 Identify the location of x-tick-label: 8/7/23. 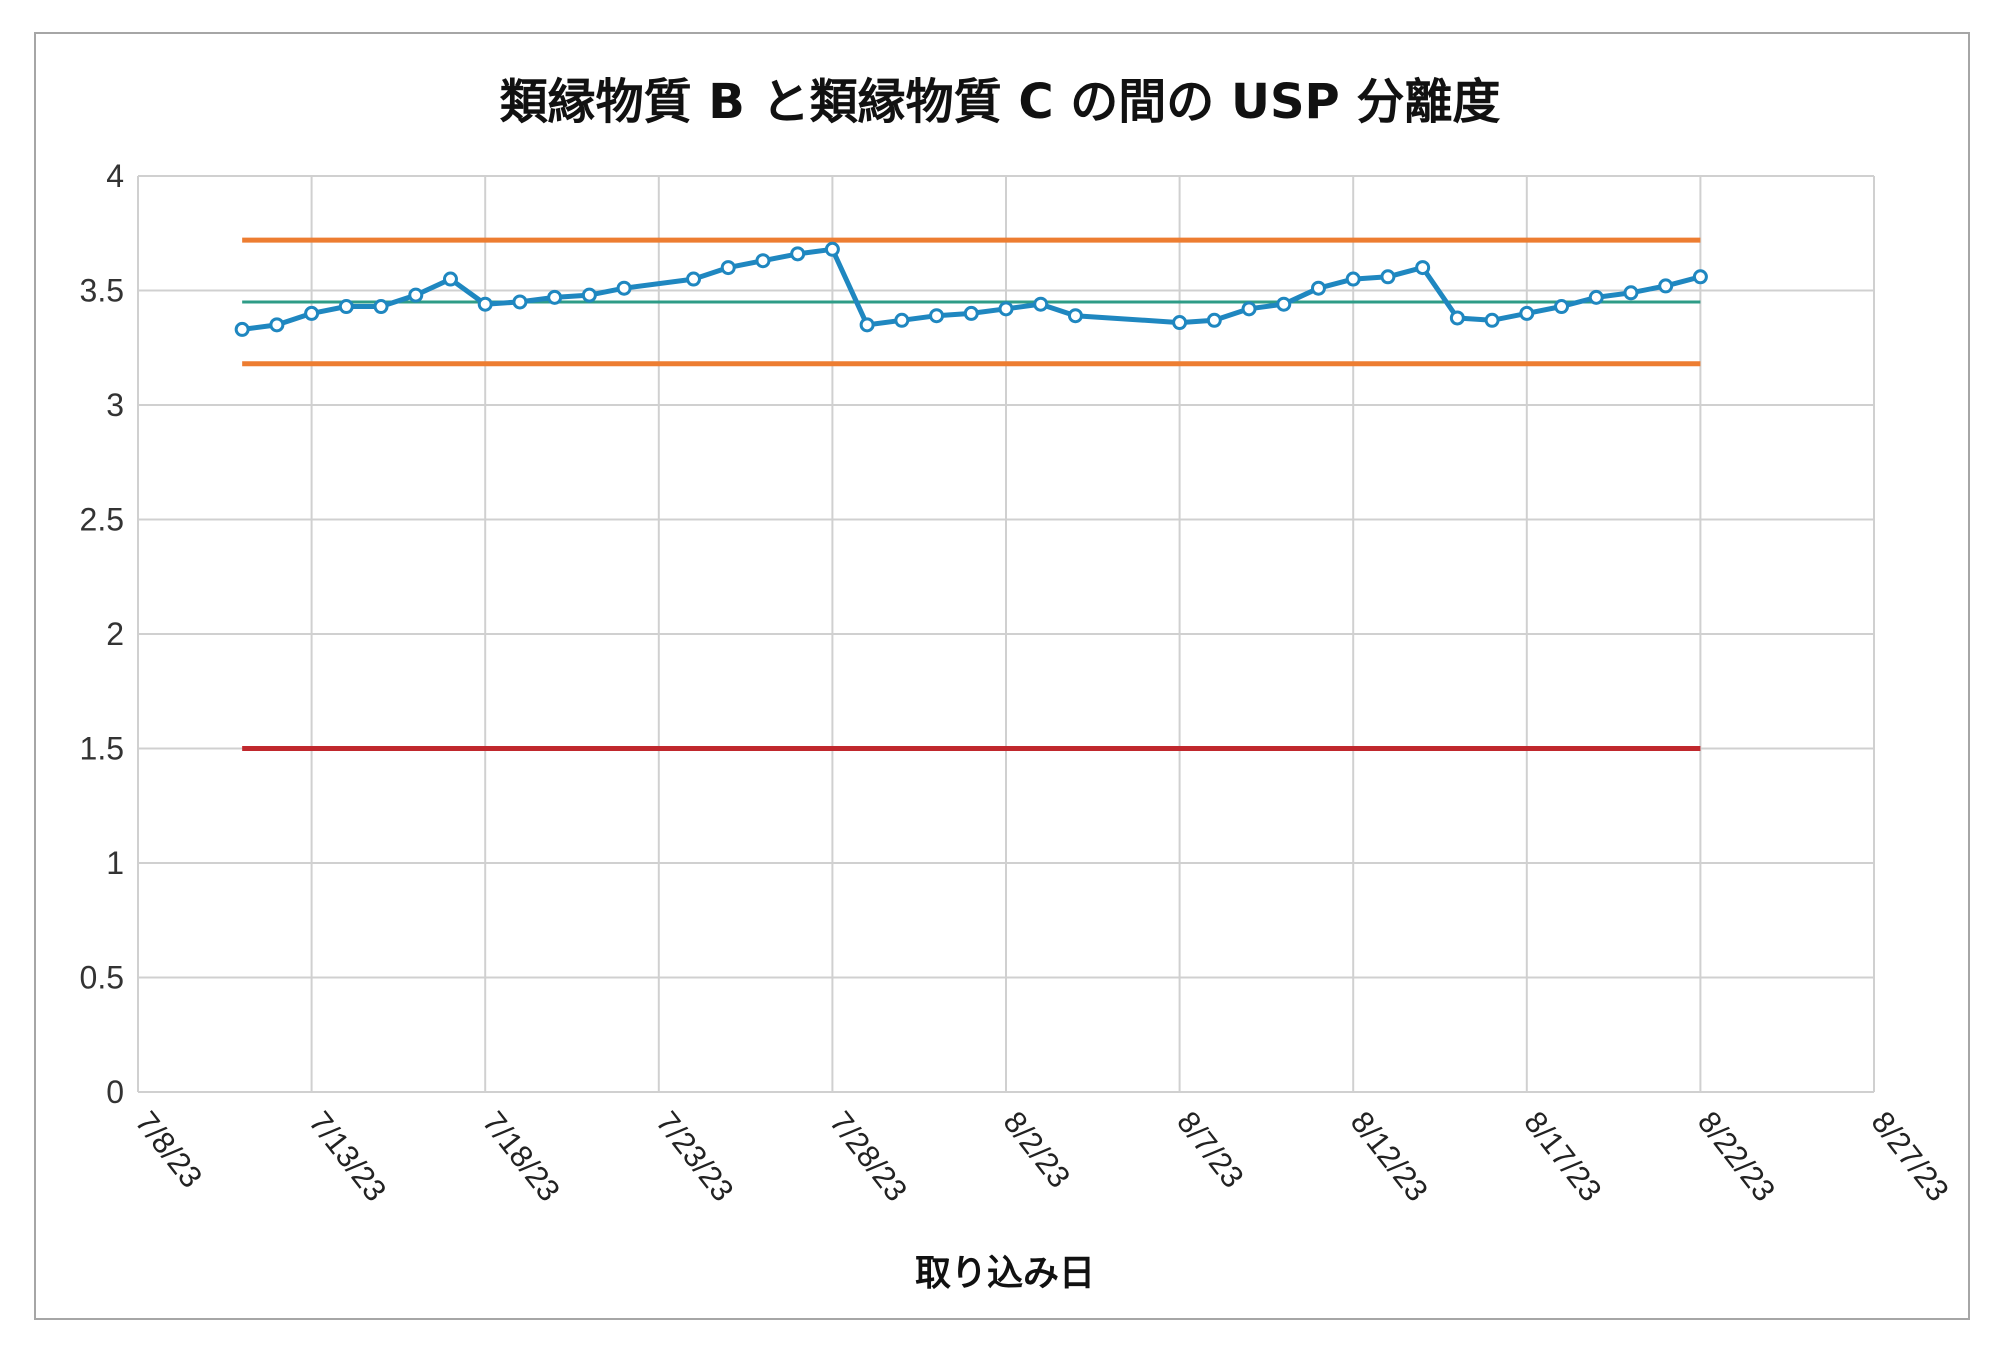
(1210, 1149).